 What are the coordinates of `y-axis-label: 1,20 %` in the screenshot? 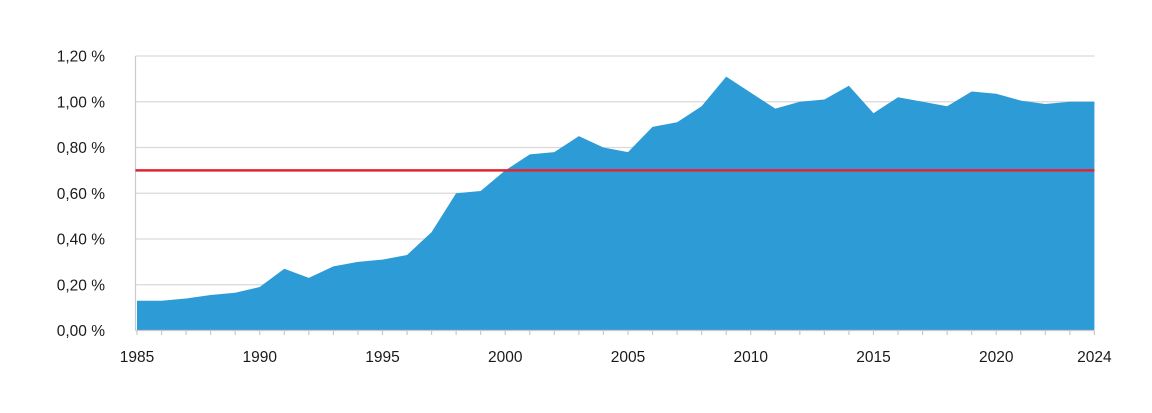 It's located at (81, 57).